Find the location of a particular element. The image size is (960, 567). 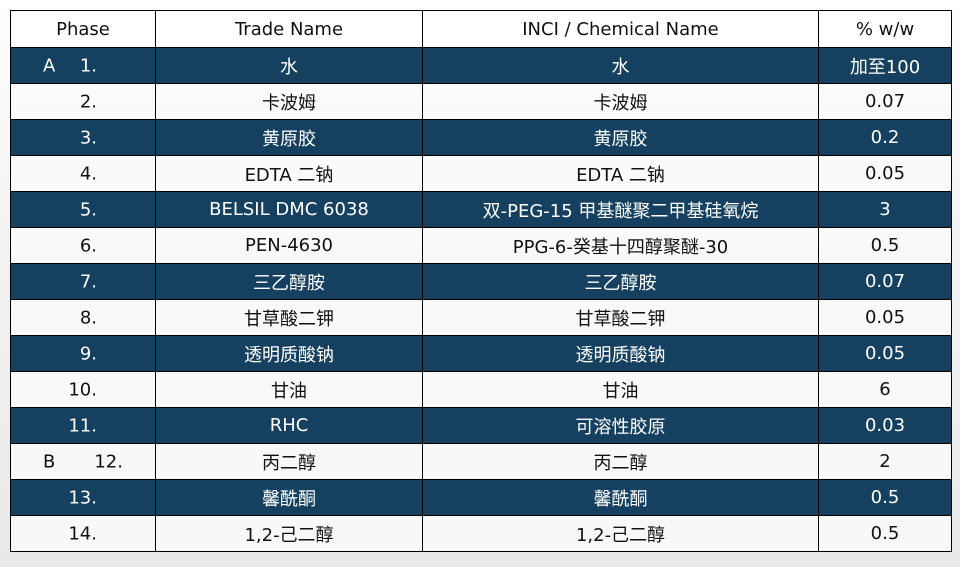

table-row: 10. 甘油 甘油 6 is located at coordinates (481, 389).